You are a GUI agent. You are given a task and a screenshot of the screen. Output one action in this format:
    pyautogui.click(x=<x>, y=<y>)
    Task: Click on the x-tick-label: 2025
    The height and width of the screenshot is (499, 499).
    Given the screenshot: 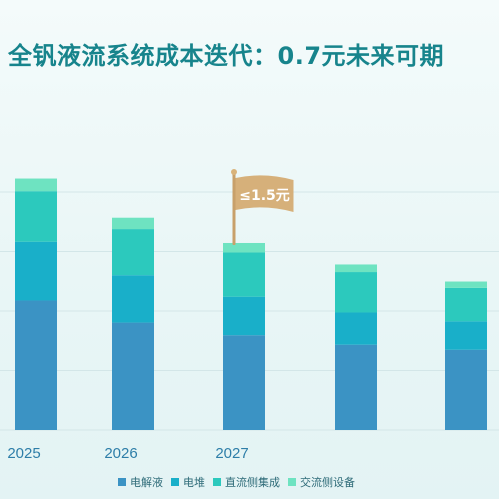 What is the action you would take?
    pyautogui.click(x=23, y=453)
    